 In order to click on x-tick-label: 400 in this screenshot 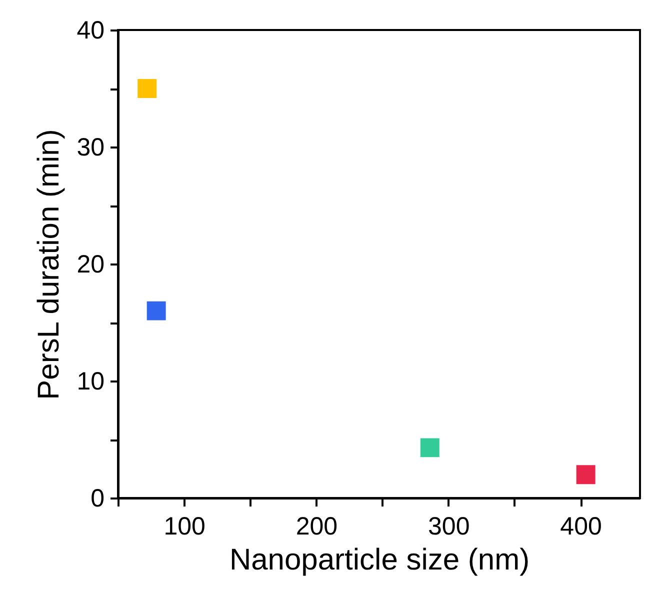, I will do `click(581, 526)`.